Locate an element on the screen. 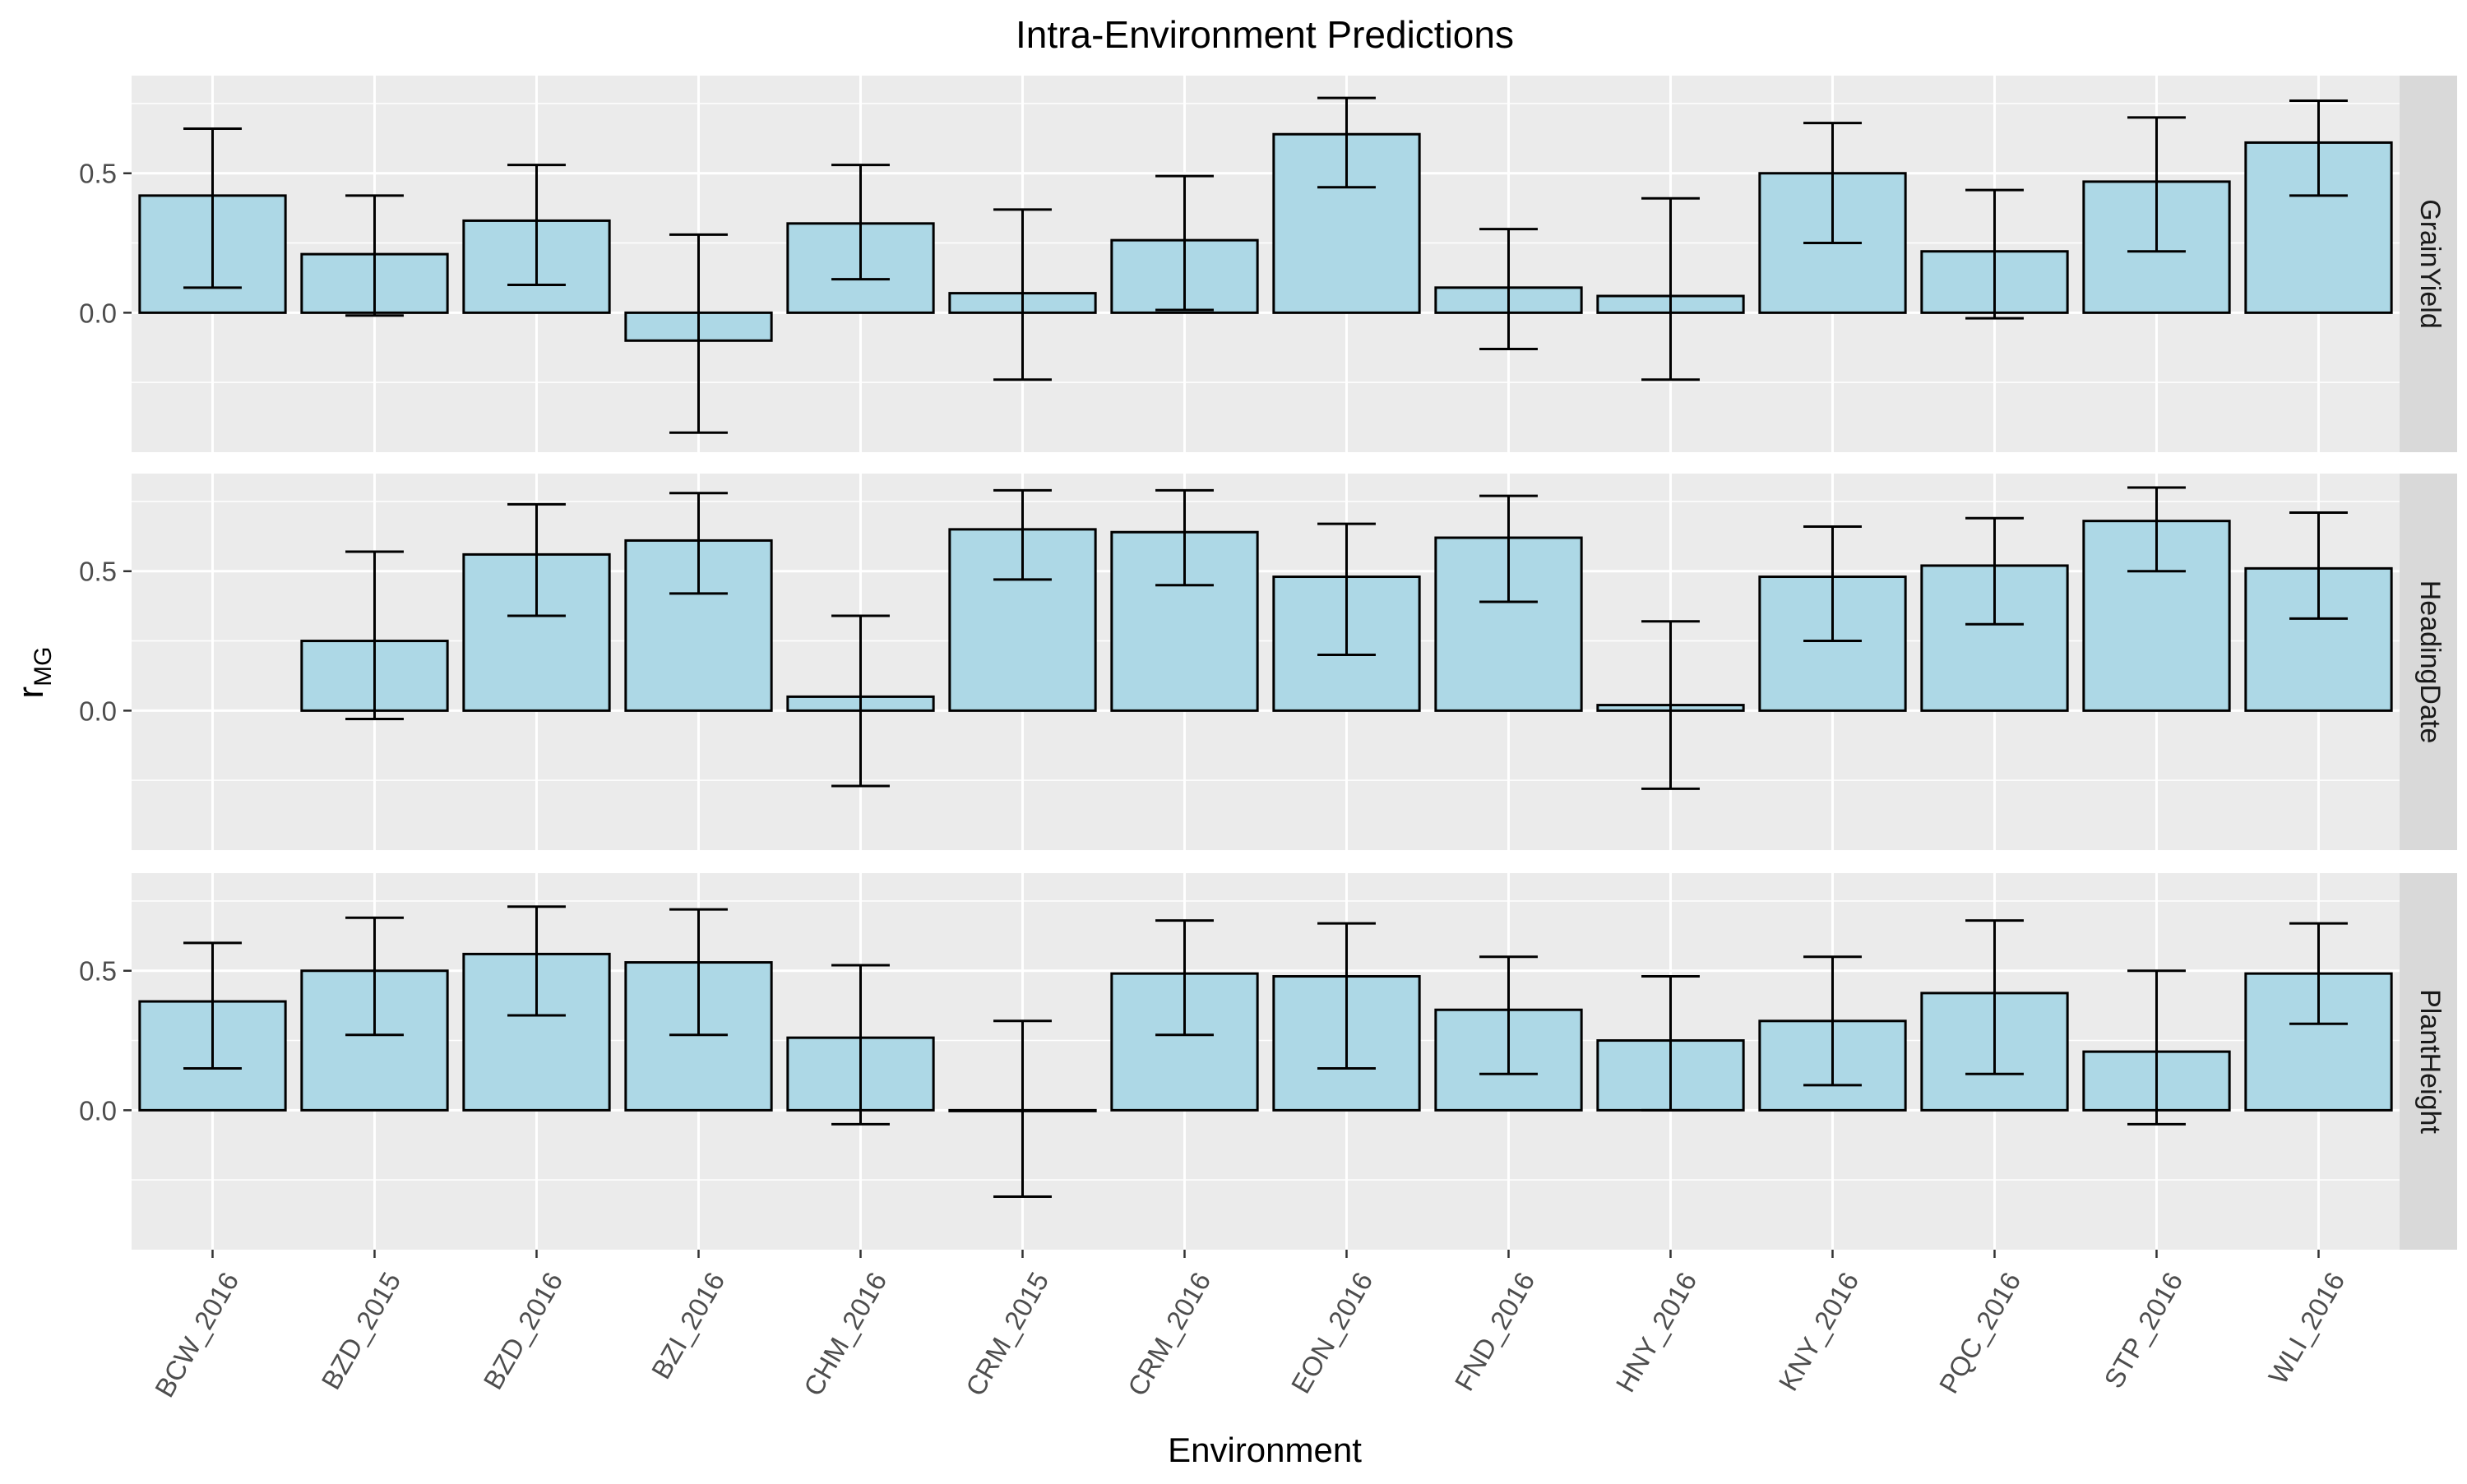  facet-strip-label: GrainYield is located at coordinates (2430, 263).